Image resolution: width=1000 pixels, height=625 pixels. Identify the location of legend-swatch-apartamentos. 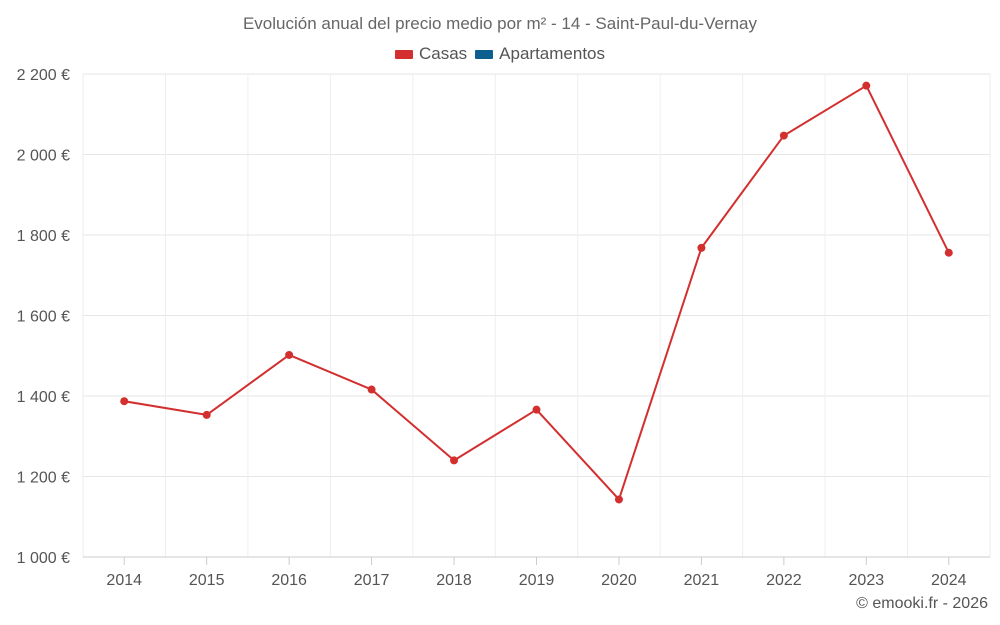
(484, 54).